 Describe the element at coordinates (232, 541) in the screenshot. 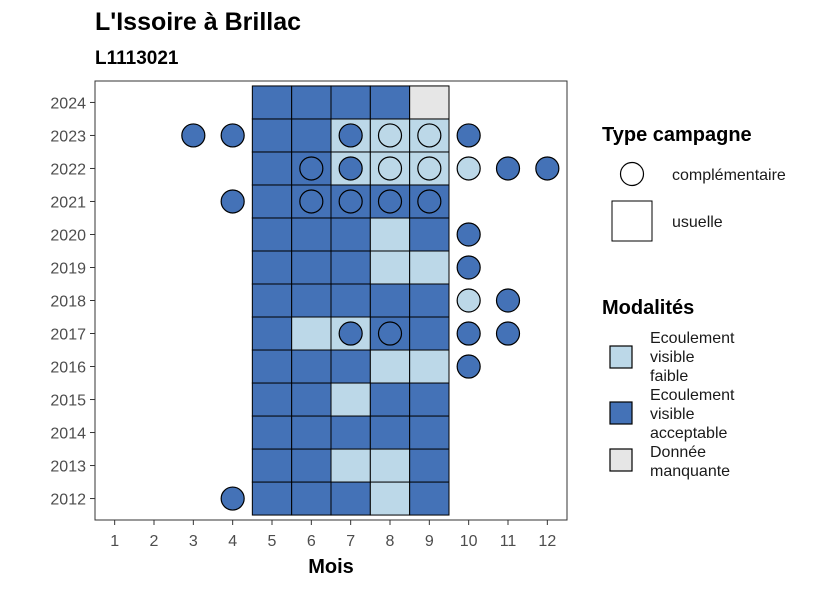

I see `x-tick-label: 4` at that location.